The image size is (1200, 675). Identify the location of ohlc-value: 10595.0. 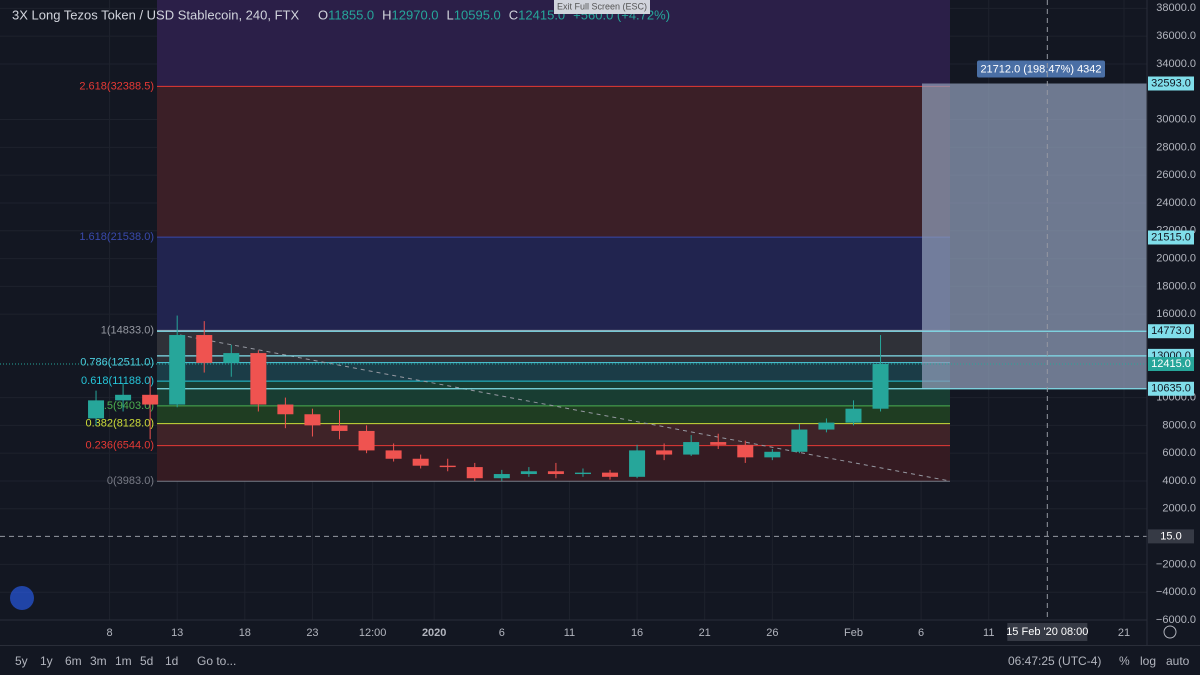
(477, 14).